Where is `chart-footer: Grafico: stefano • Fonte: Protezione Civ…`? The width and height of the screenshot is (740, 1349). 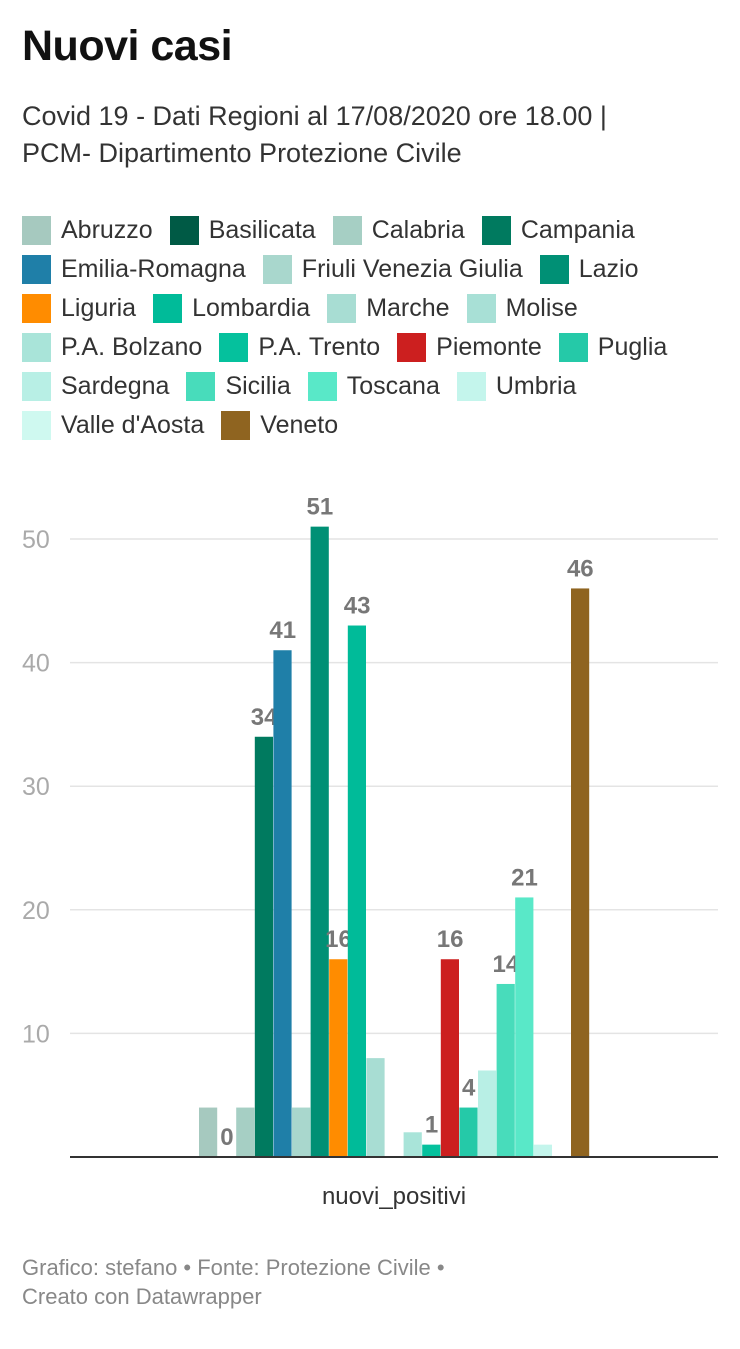
chart-footer: Grafico: stefano • Fonte: Protezione Civ… is located at coordinates (233, 1282).